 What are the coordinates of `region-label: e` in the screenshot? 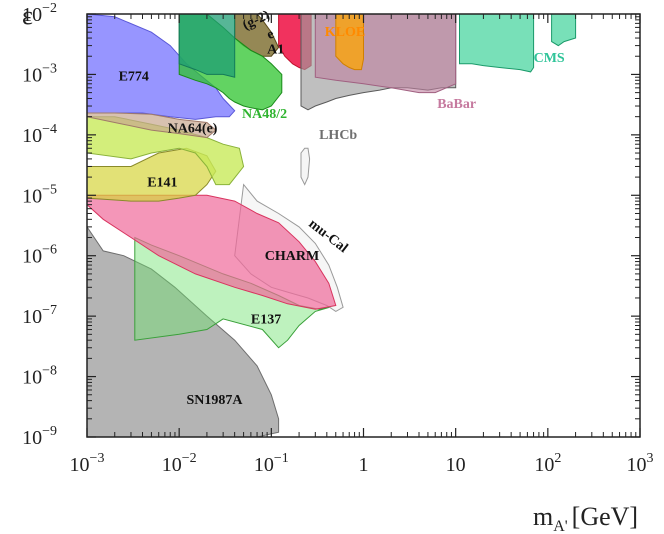 It's located at (271, 35).